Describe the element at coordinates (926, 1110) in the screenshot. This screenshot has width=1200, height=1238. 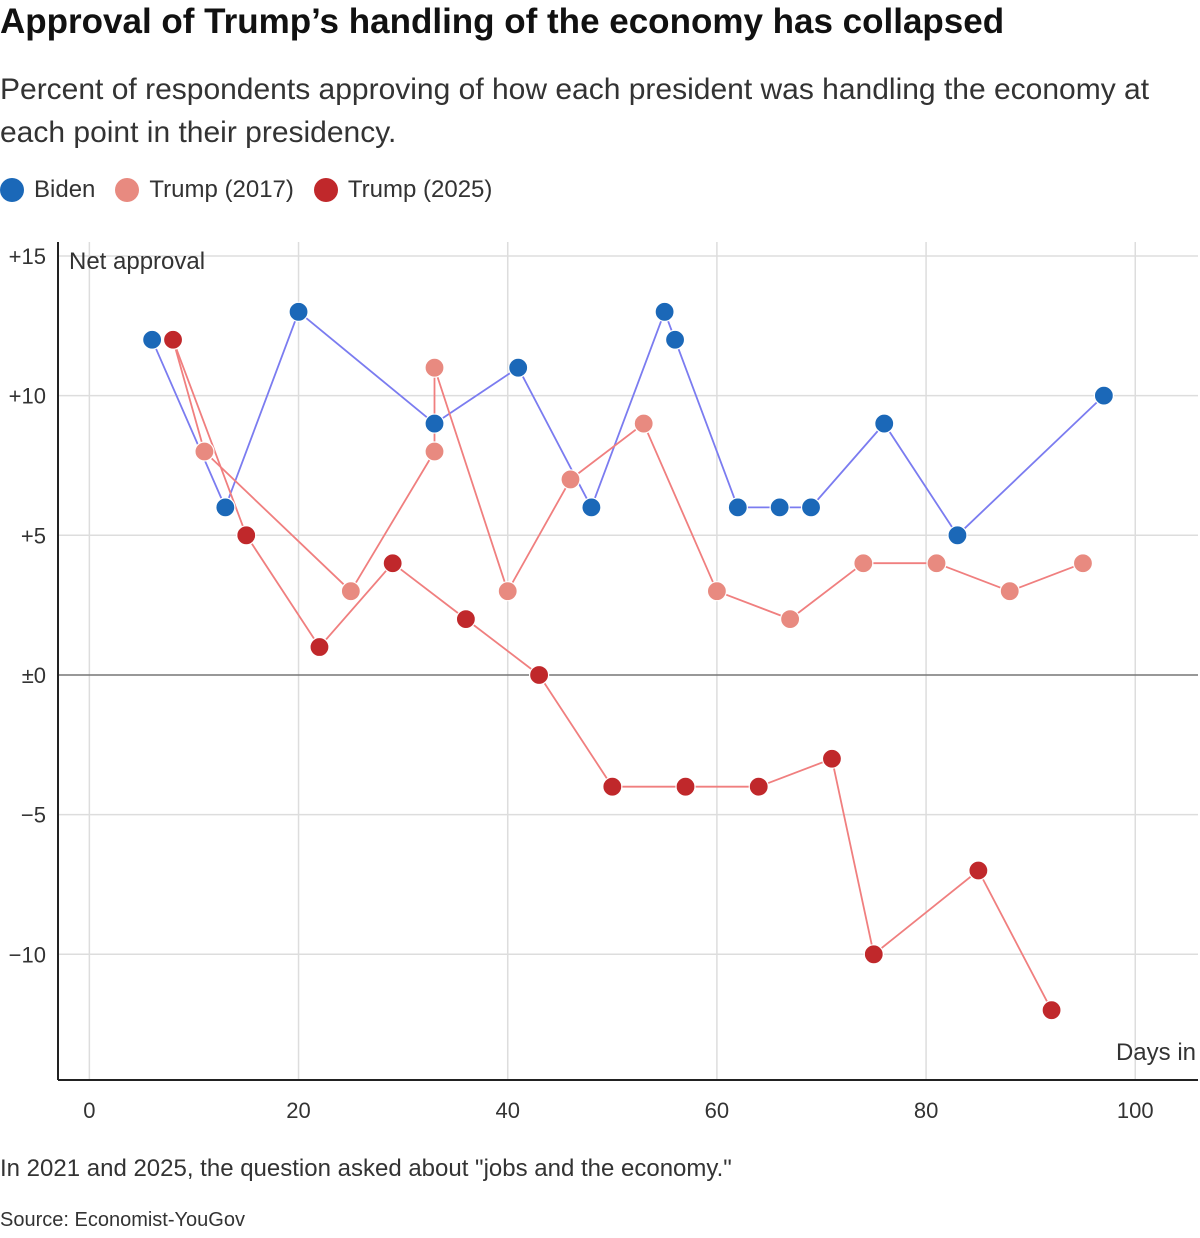
I see `x-tick-label: 80` at that location.